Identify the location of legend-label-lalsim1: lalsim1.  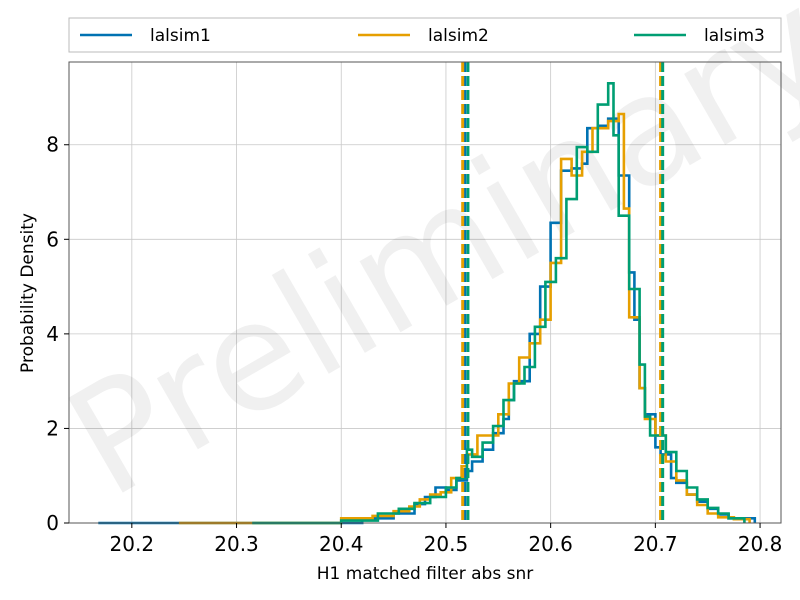
(180, 36).